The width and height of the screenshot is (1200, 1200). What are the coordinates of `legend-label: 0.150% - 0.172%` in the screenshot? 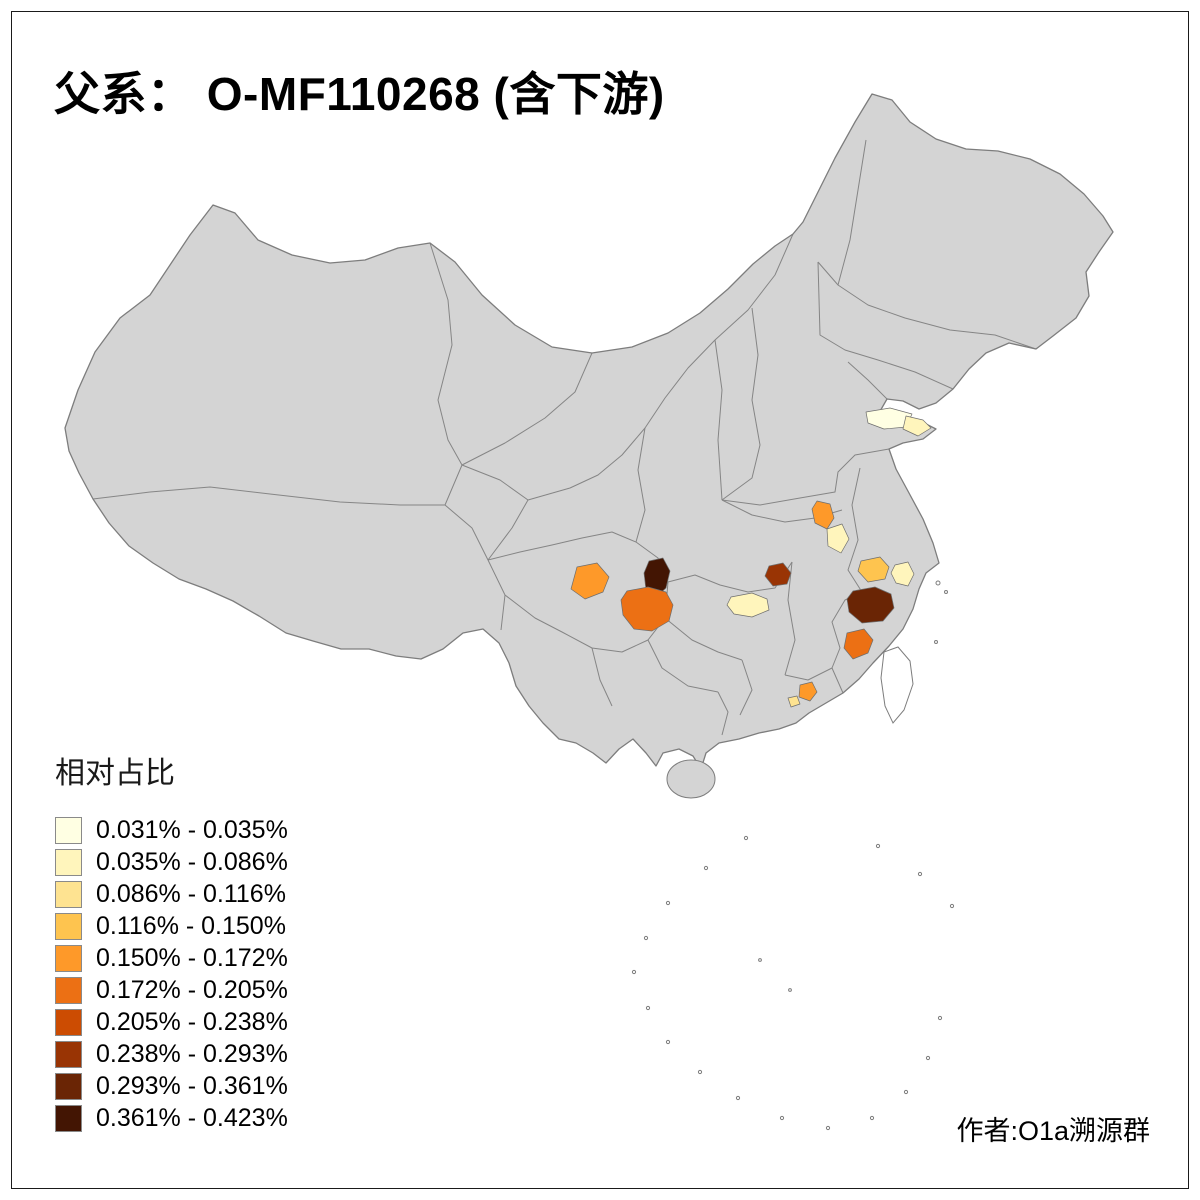 It's located at (192, 957).